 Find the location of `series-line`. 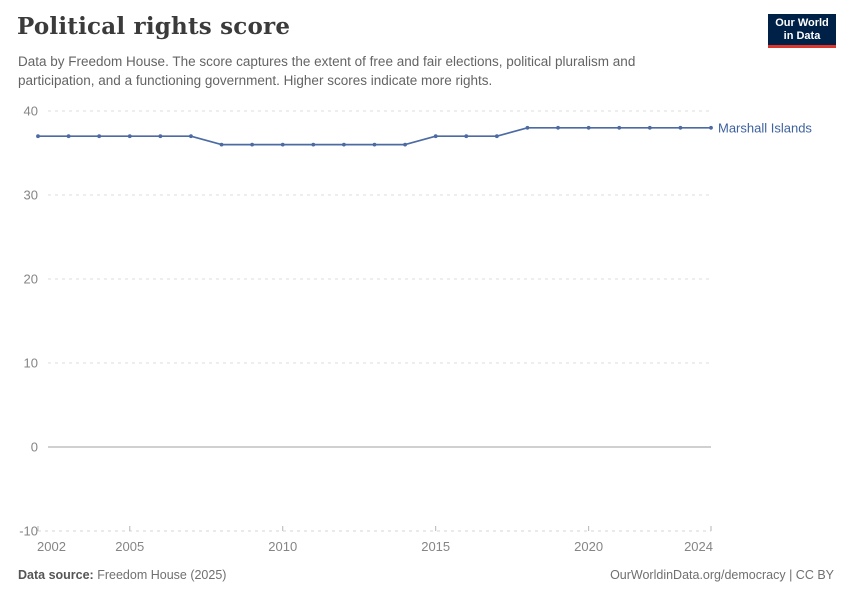

series-line is located at coordinates (374, 136).